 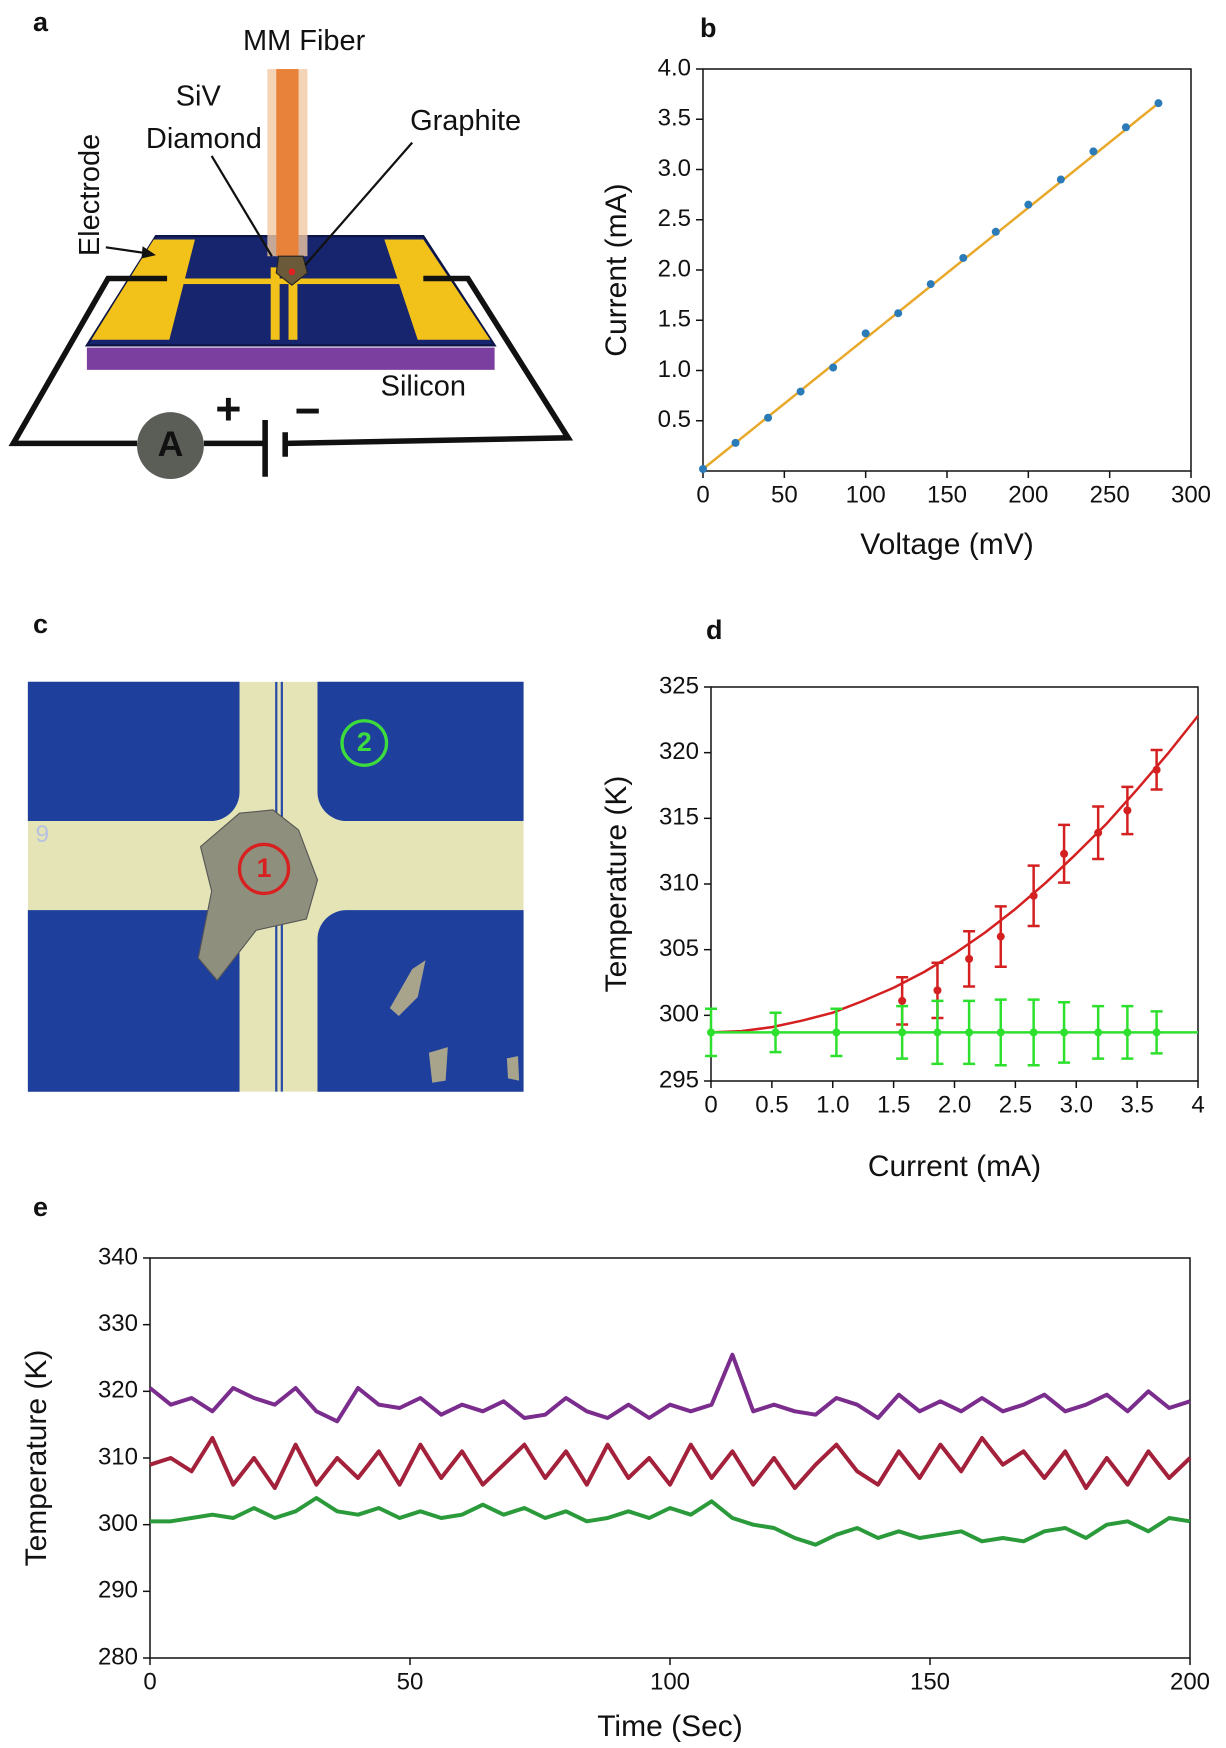 What do you see at coordinates (118, 1656) in the screenshot?
I see `y-tick-label: 280` at bounding box center [118, 1656].